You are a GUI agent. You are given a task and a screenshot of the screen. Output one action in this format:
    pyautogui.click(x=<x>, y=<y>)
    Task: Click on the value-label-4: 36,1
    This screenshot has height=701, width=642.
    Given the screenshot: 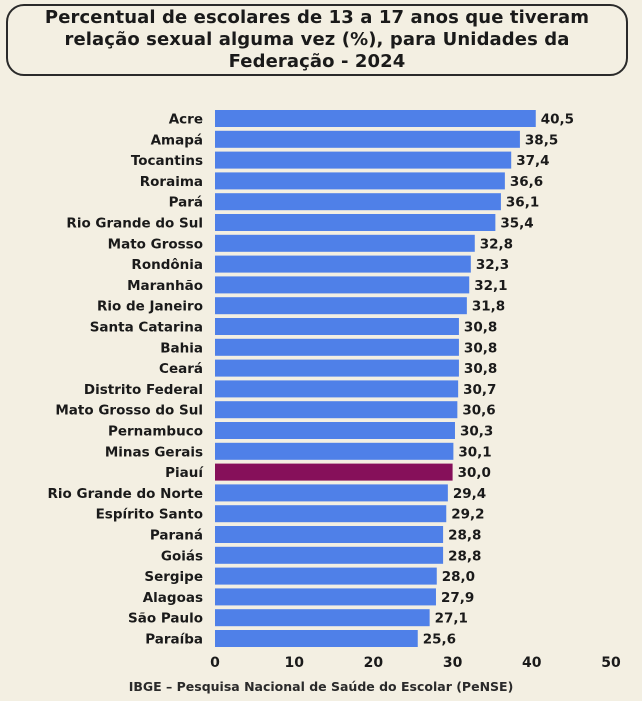 What is the action you would take?
    pyautogui.click(x=522, y=203)
    